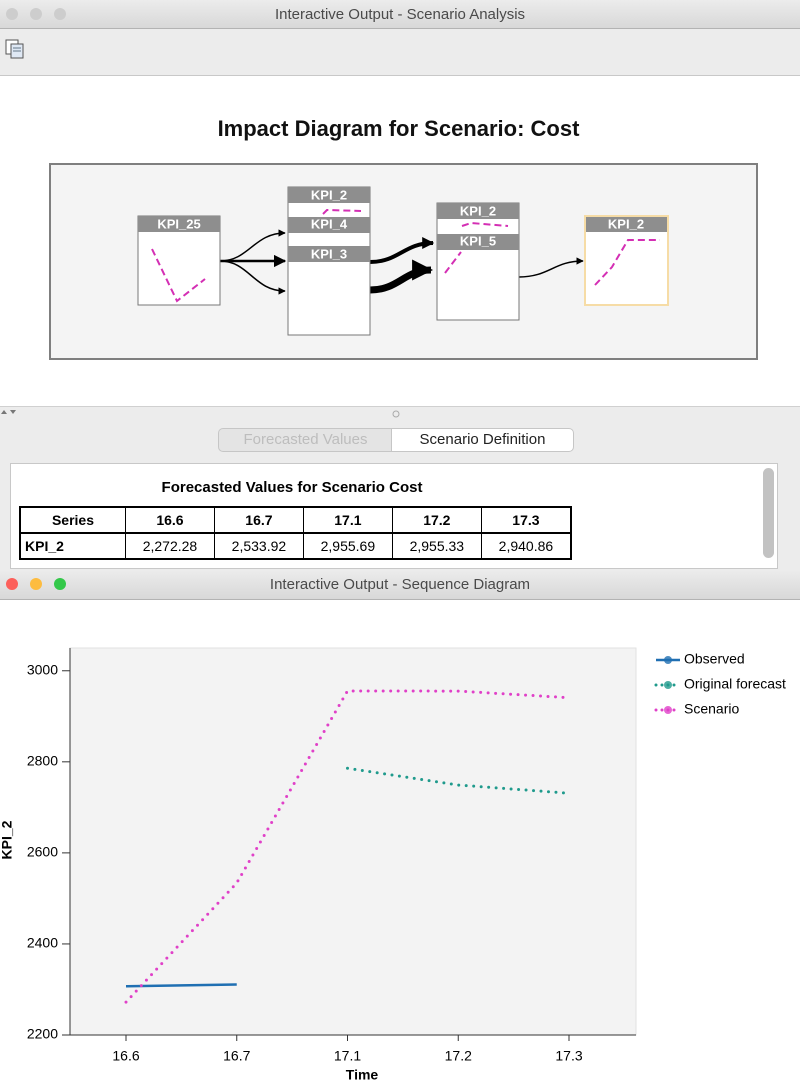 The width and height of the screenshot is (800, 1083). I want to click on node-label: KPI_3, so click(329, 253).